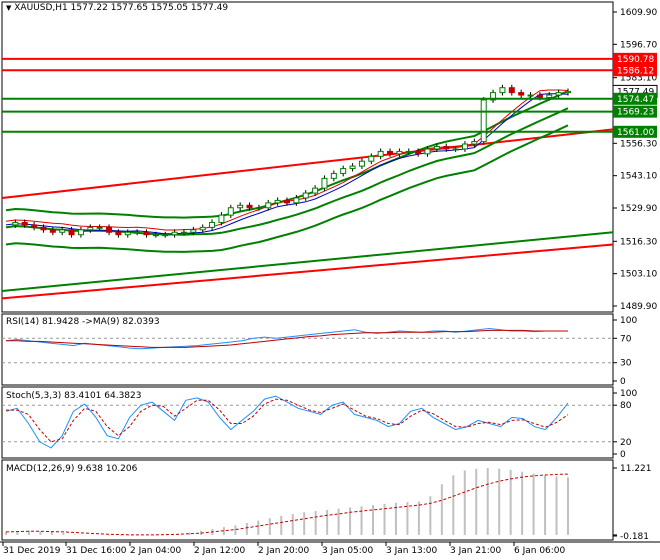  Describe the element at coordinates (635, 113) in the screenshot. I see `level-tag-label: 1569.23` at that location.